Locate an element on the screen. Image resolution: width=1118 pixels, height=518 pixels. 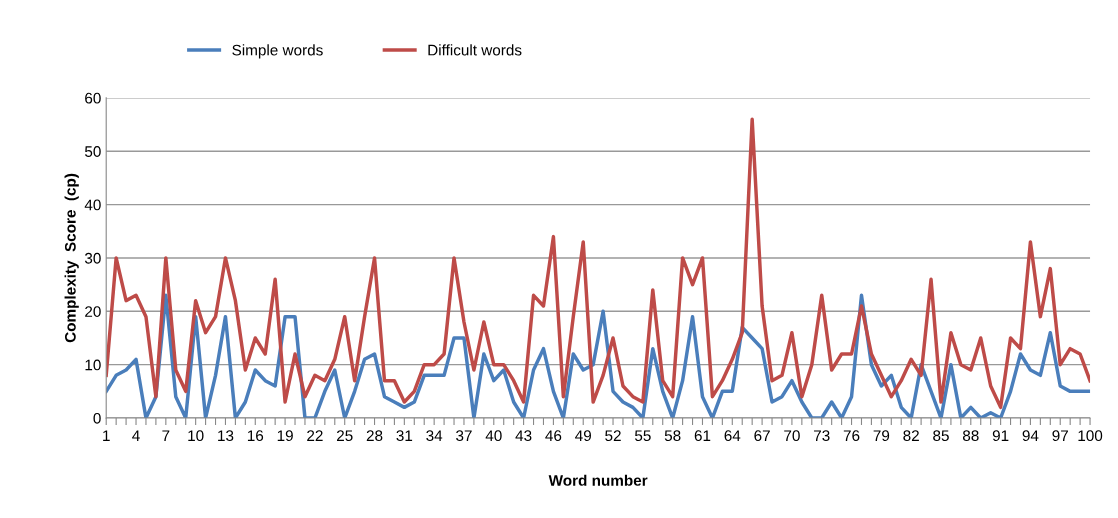
y-tick-label: 30 is located at coordinates (92, 258).